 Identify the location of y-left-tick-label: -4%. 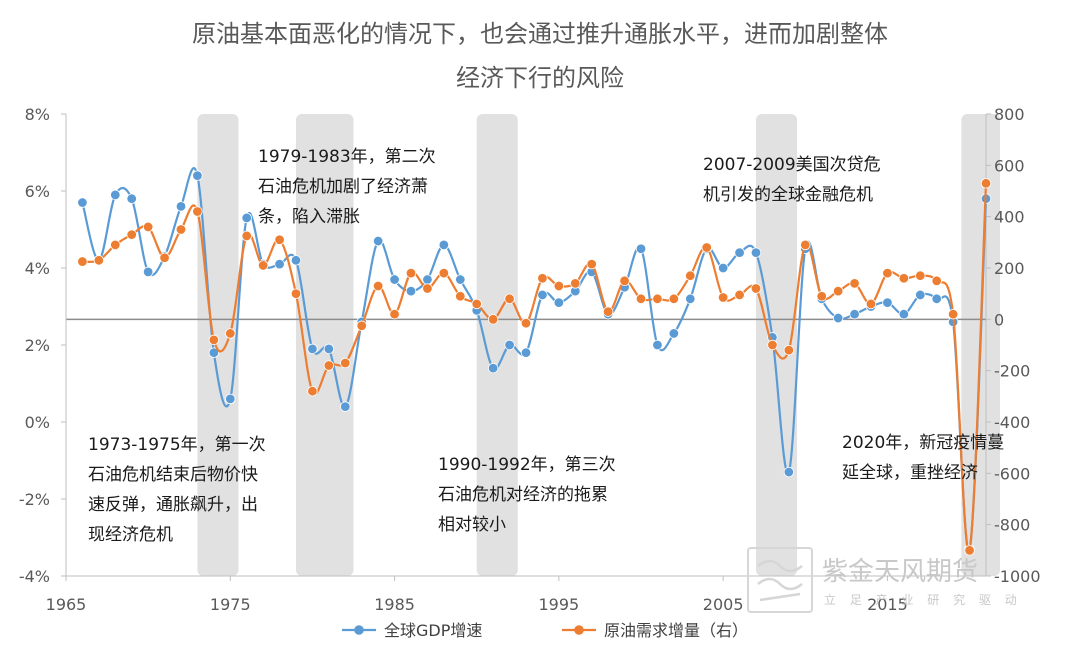
(34, 576).